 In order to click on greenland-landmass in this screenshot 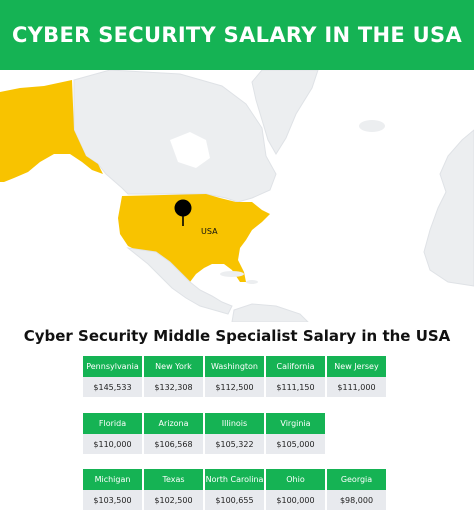, I will do `click(285, 112)`.